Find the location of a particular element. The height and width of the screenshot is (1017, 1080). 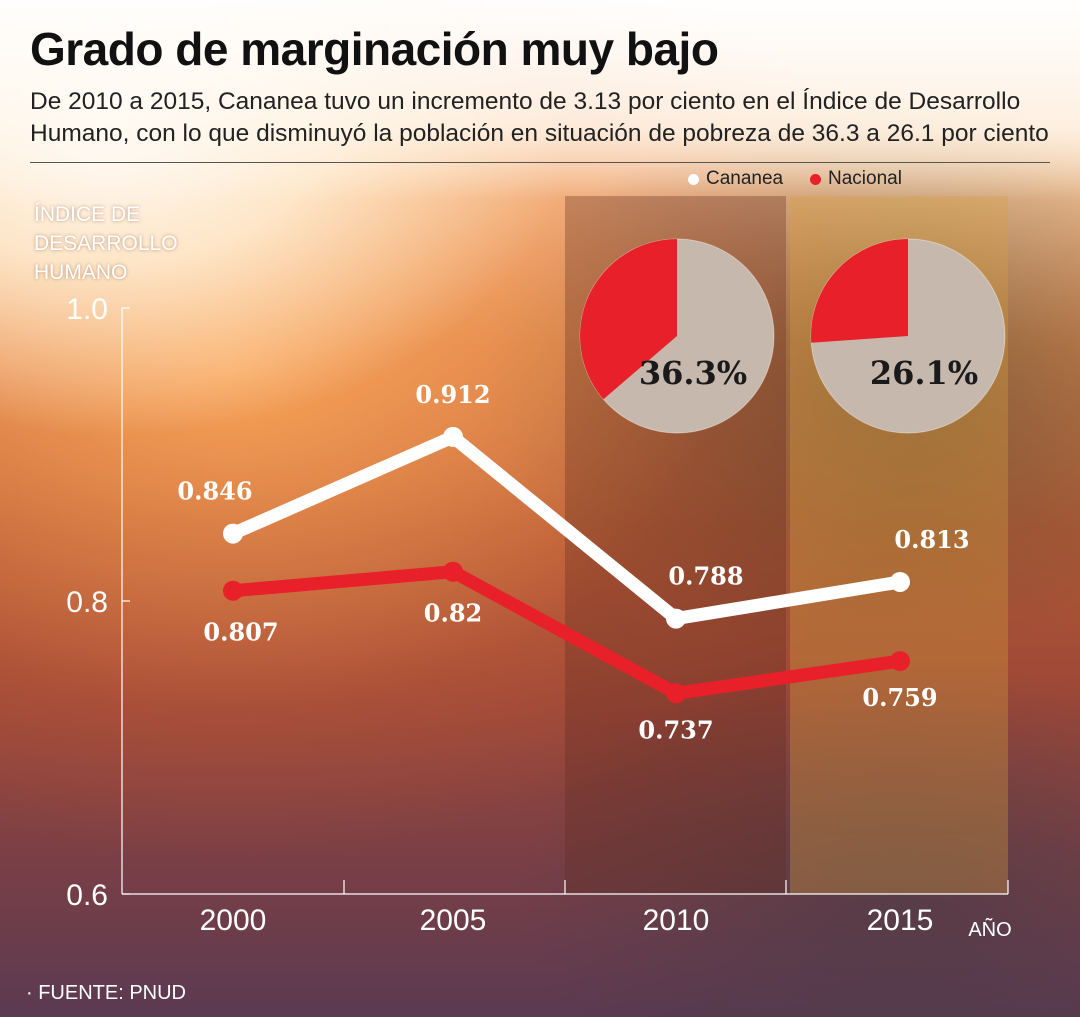

data-label-cananea-2005: 0.912 is located at coordinates (452, 394).